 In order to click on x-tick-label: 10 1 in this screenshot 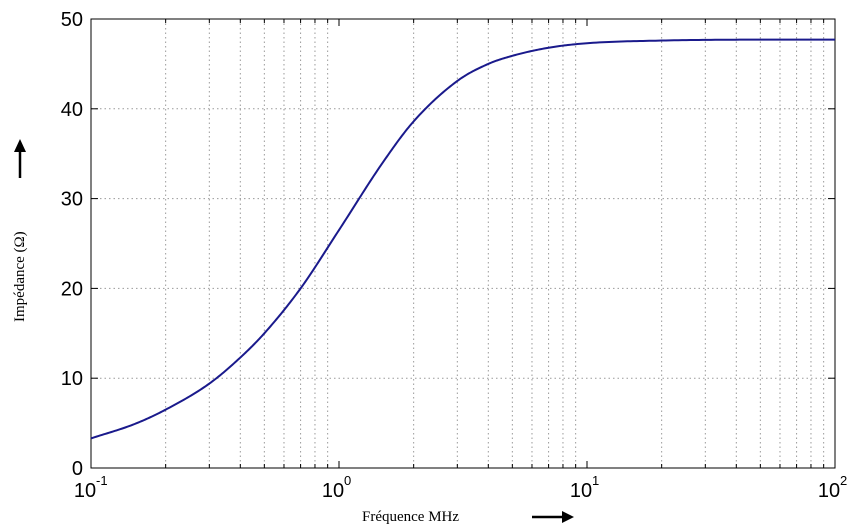, I will do `click(584, 487)`.